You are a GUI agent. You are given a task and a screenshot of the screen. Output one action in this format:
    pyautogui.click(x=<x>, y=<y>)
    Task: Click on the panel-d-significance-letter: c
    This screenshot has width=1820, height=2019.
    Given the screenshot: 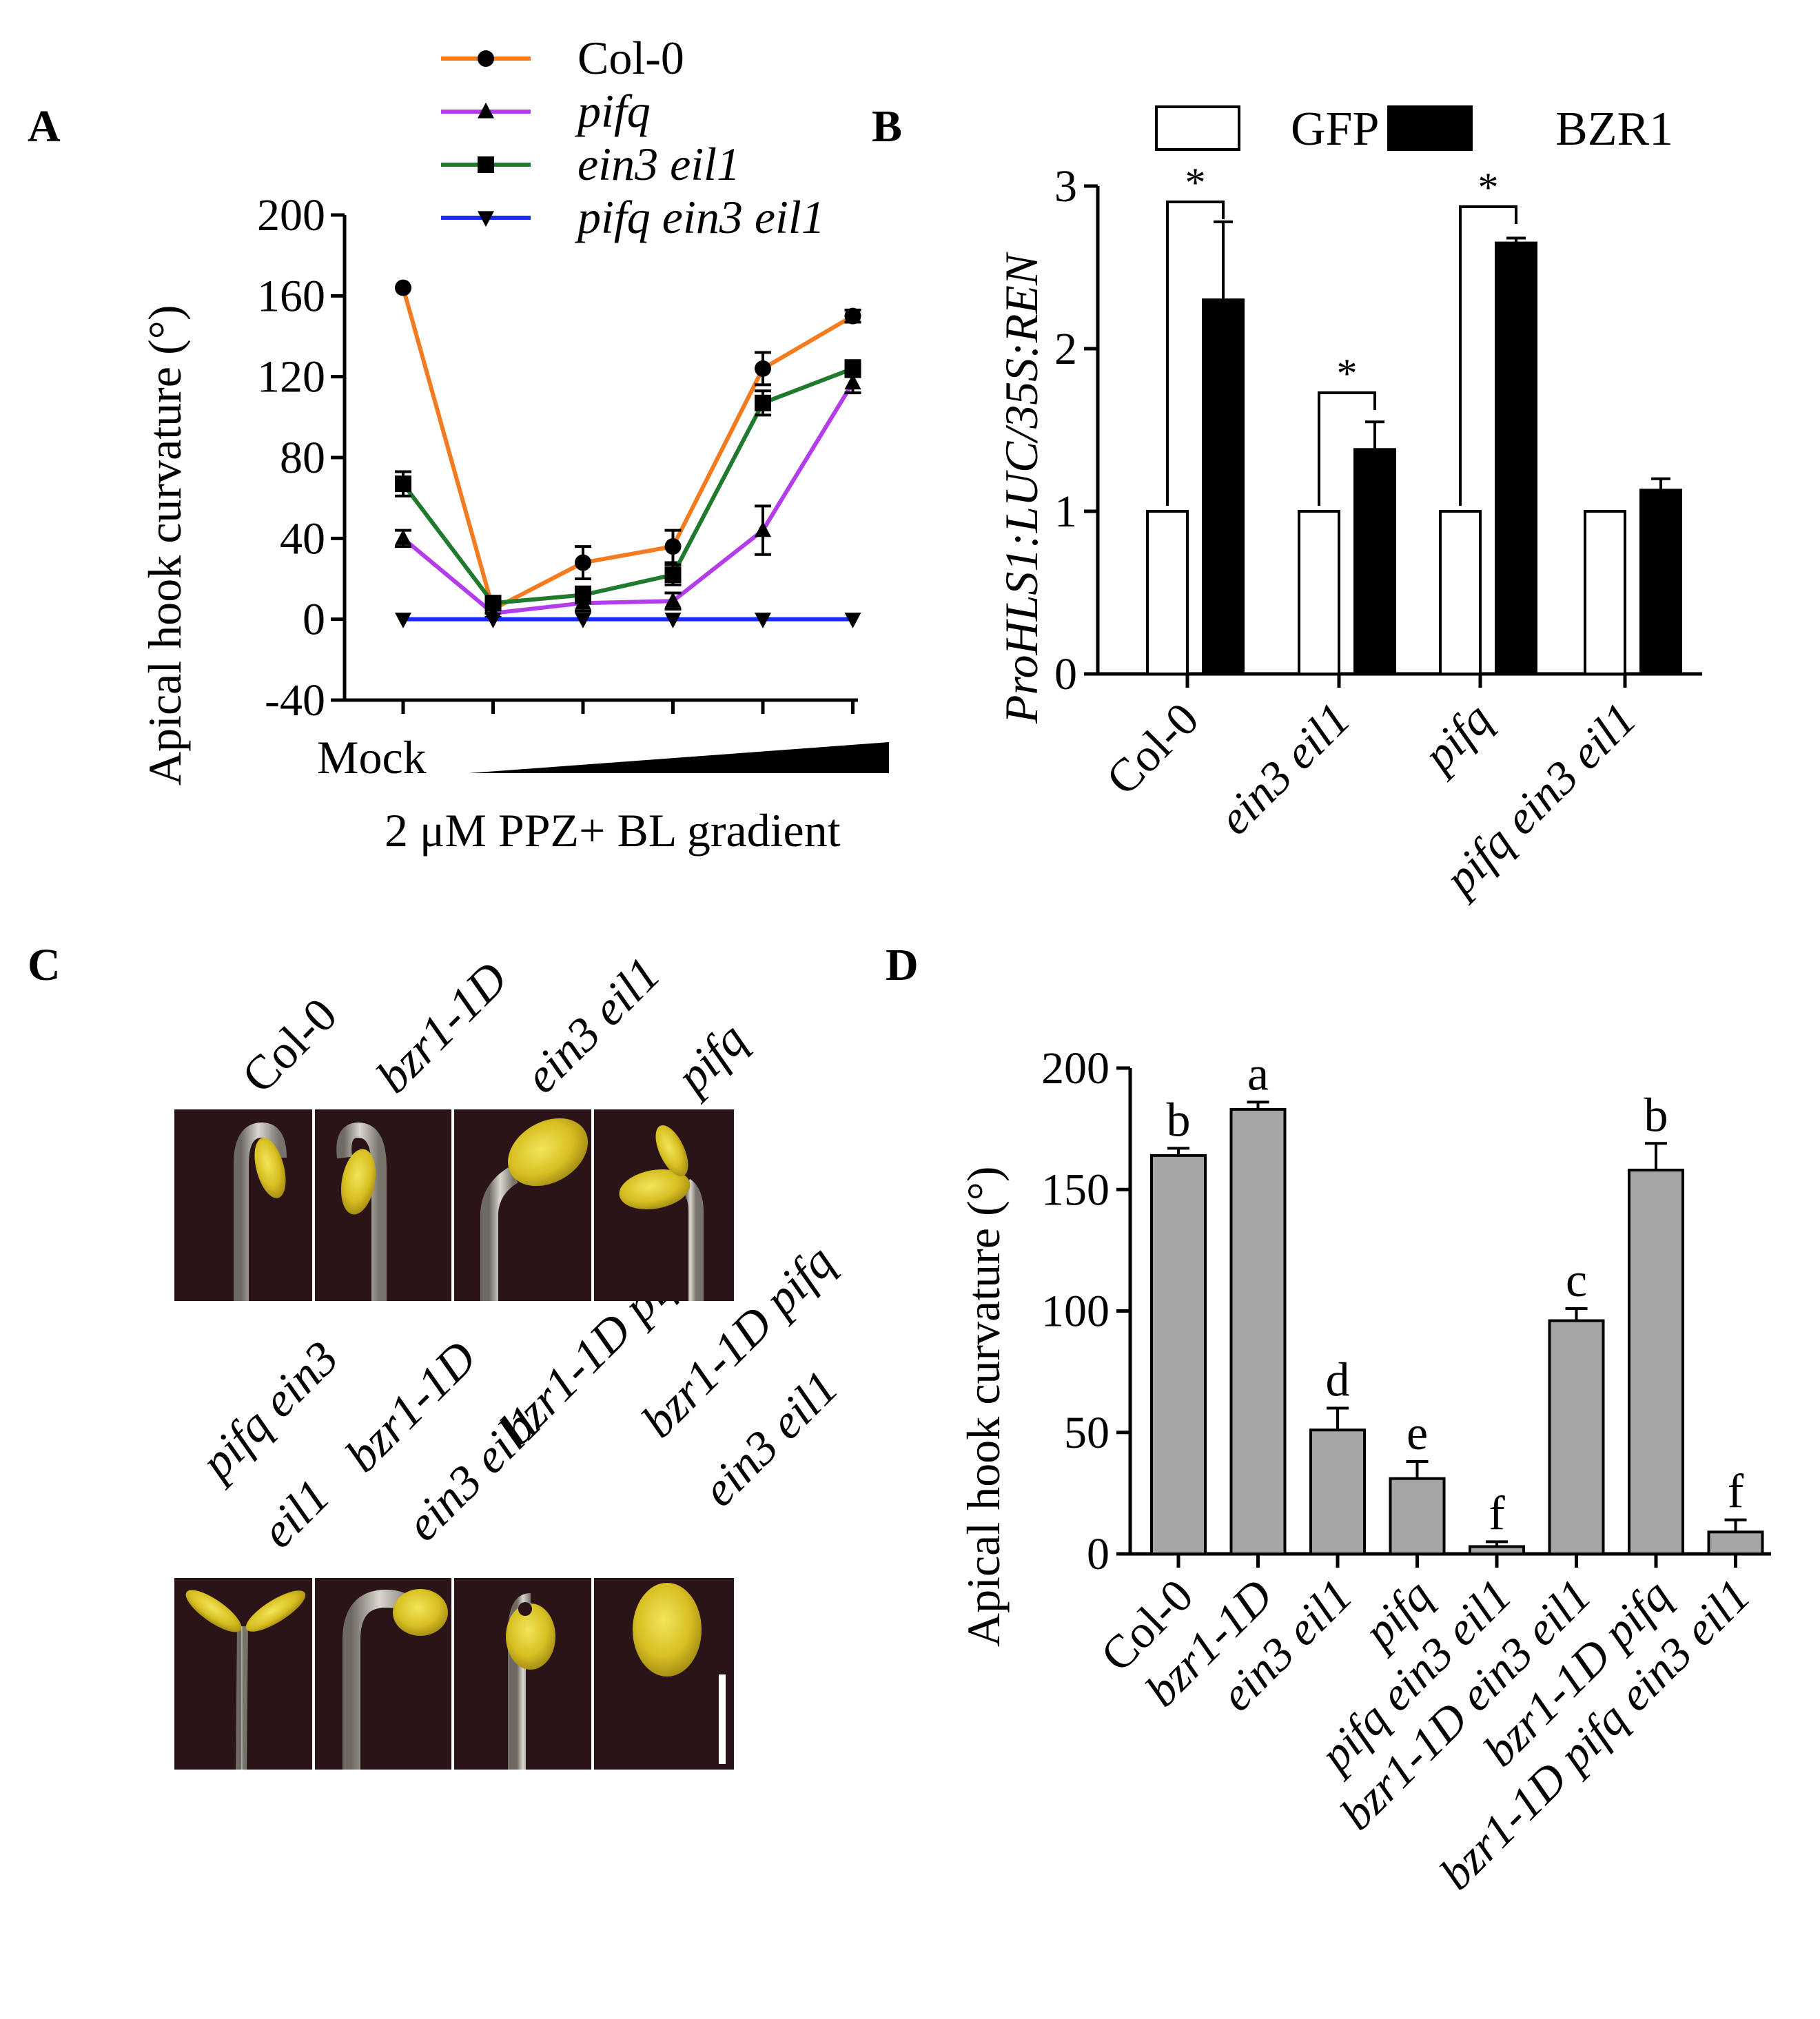 What is the action you would take?
    pyautogui.click(x=1576, y=1280)
    